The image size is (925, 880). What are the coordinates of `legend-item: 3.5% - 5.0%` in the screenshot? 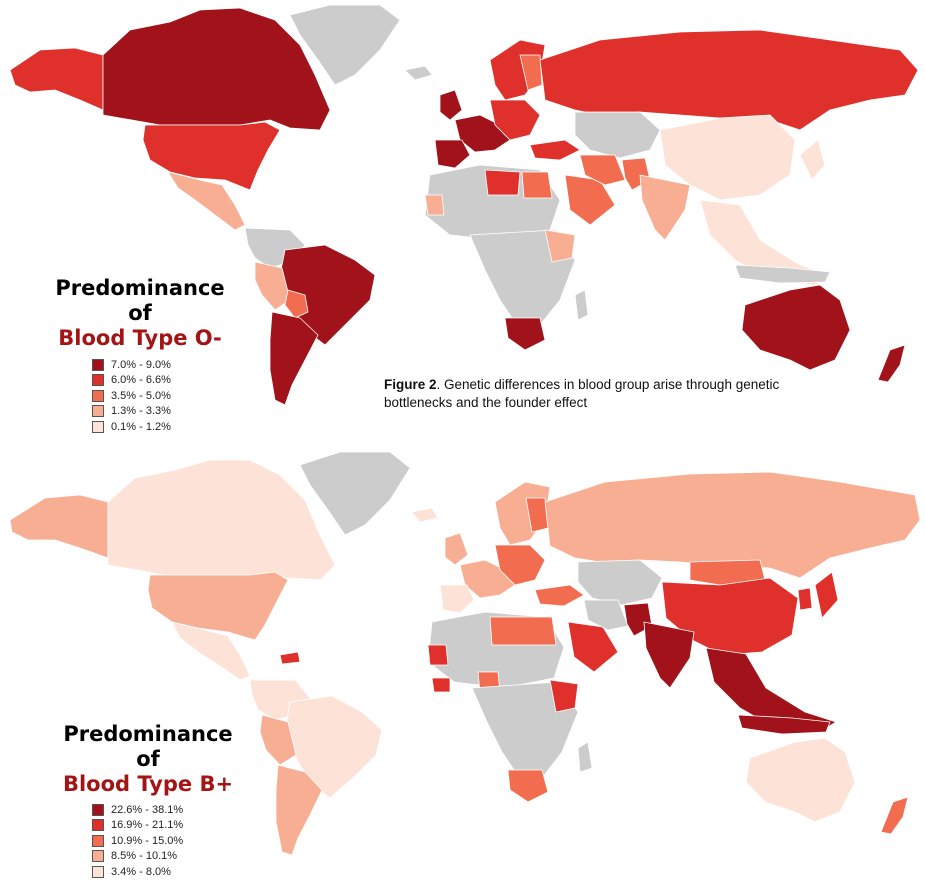 It's located at (166, 396).